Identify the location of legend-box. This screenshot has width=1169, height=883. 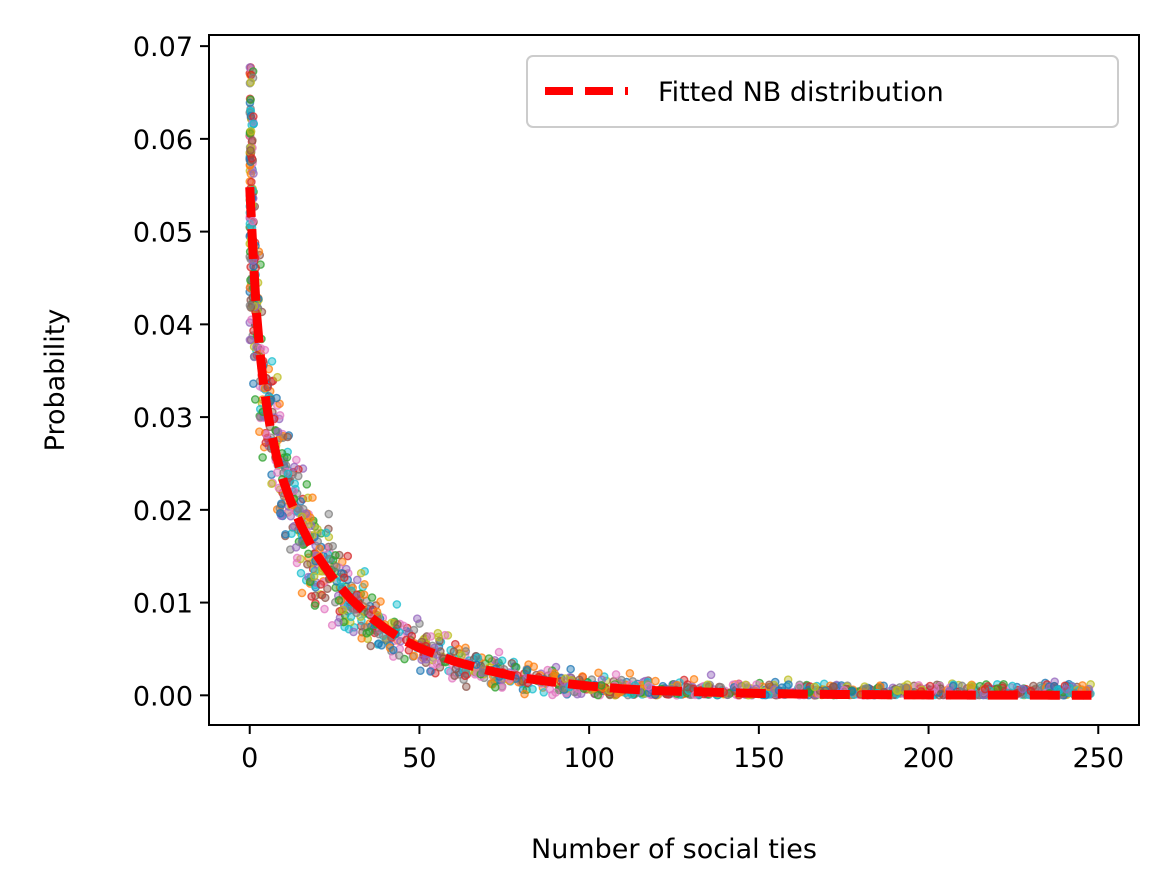
(822, 91).